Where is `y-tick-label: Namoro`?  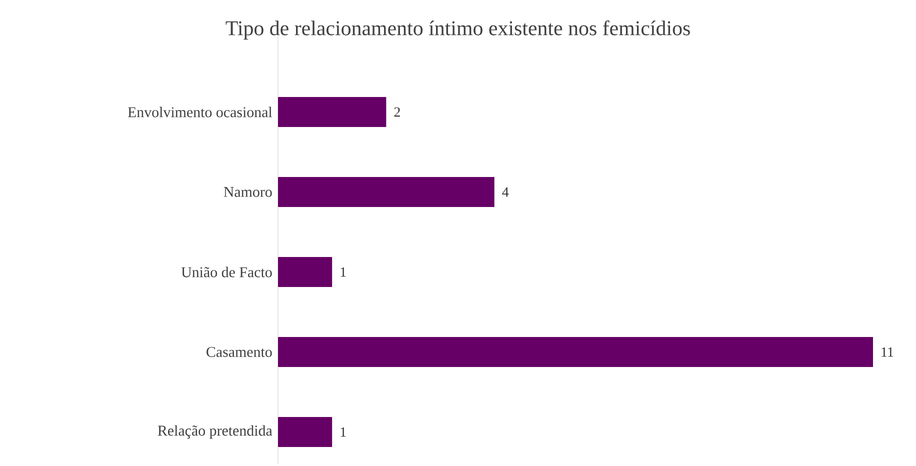 y-tick-label: Namoro is located at coordinates (248, 192).